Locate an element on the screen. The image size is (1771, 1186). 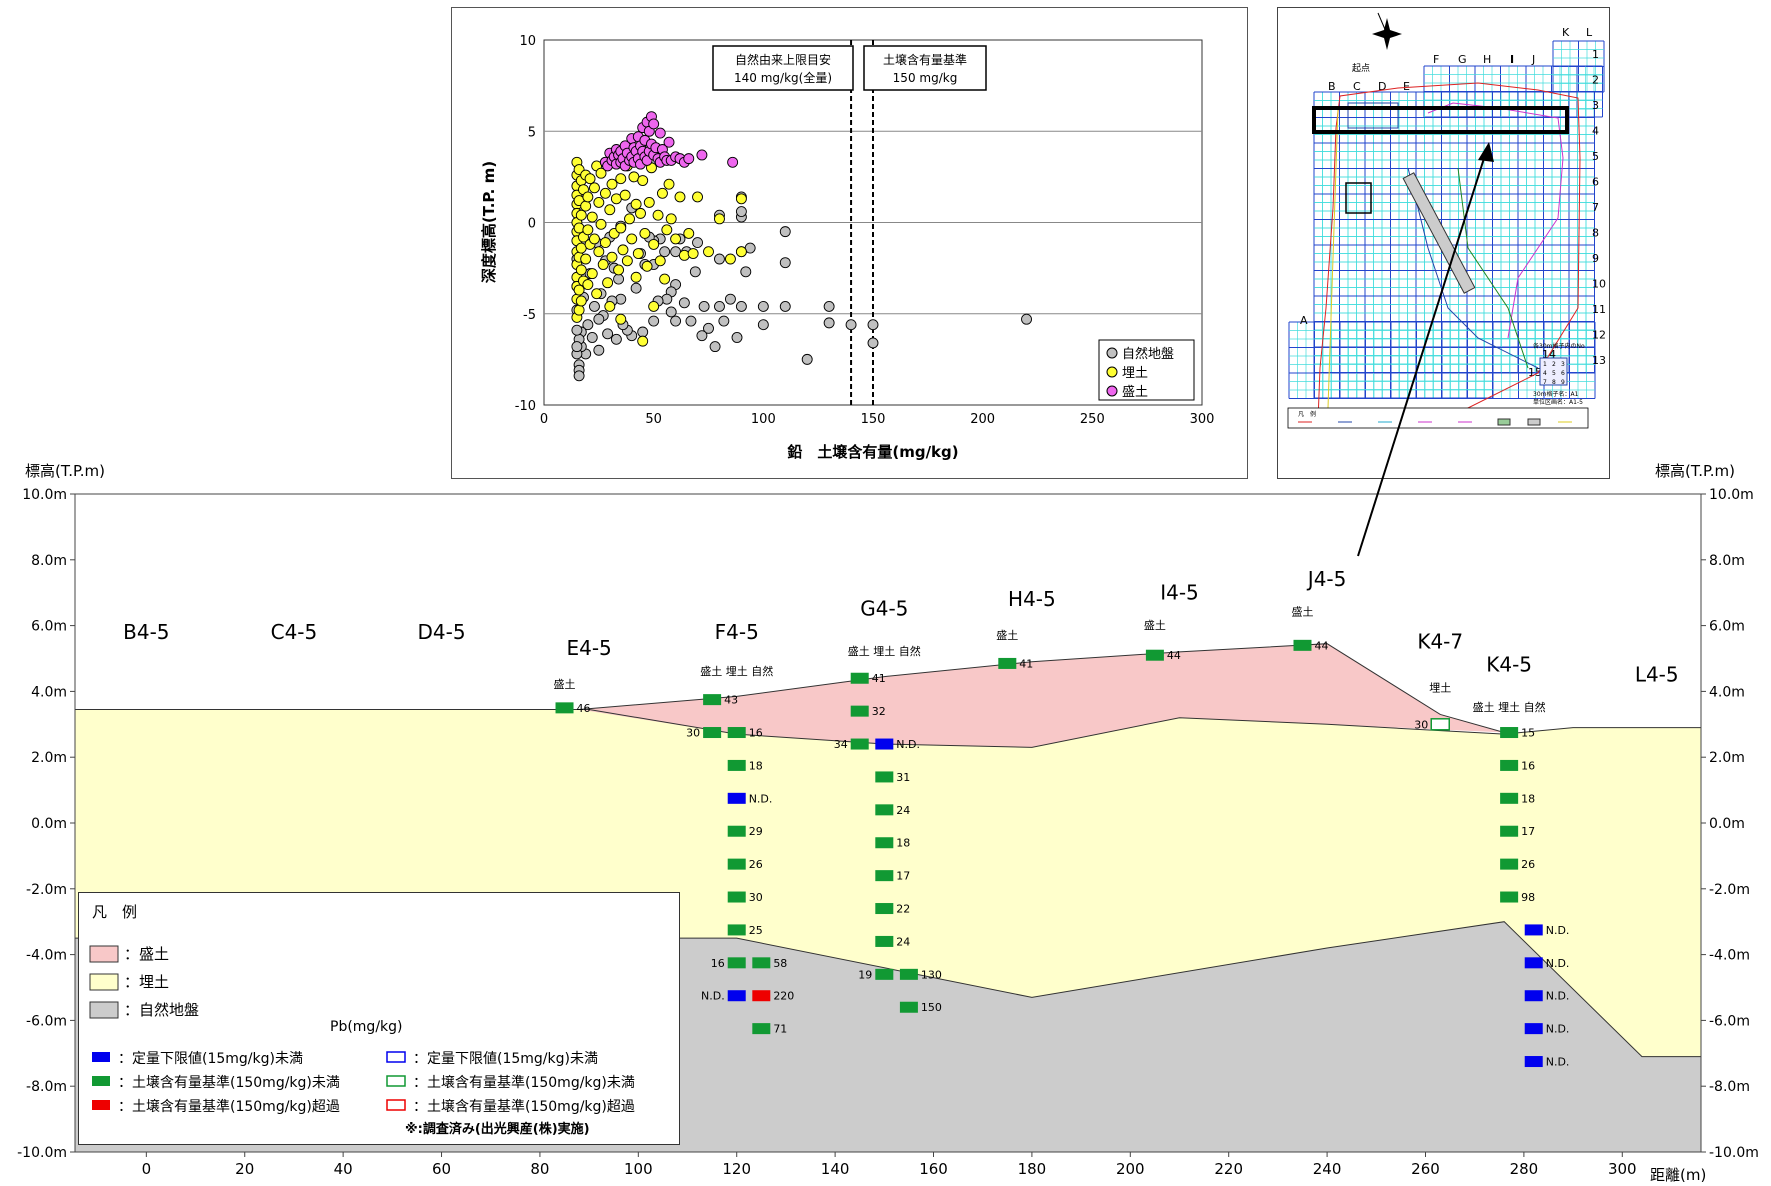
station-label: E4-5 is located at coordinates (588, 648).